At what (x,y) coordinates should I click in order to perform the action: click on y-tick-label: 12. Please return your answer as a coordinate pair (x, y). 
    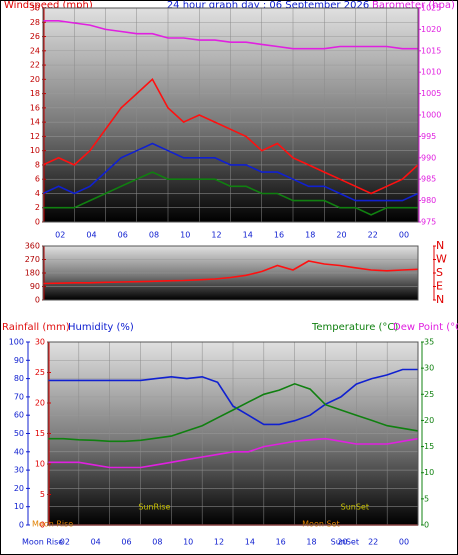
    Looking at the image, I should click on (35, 136).